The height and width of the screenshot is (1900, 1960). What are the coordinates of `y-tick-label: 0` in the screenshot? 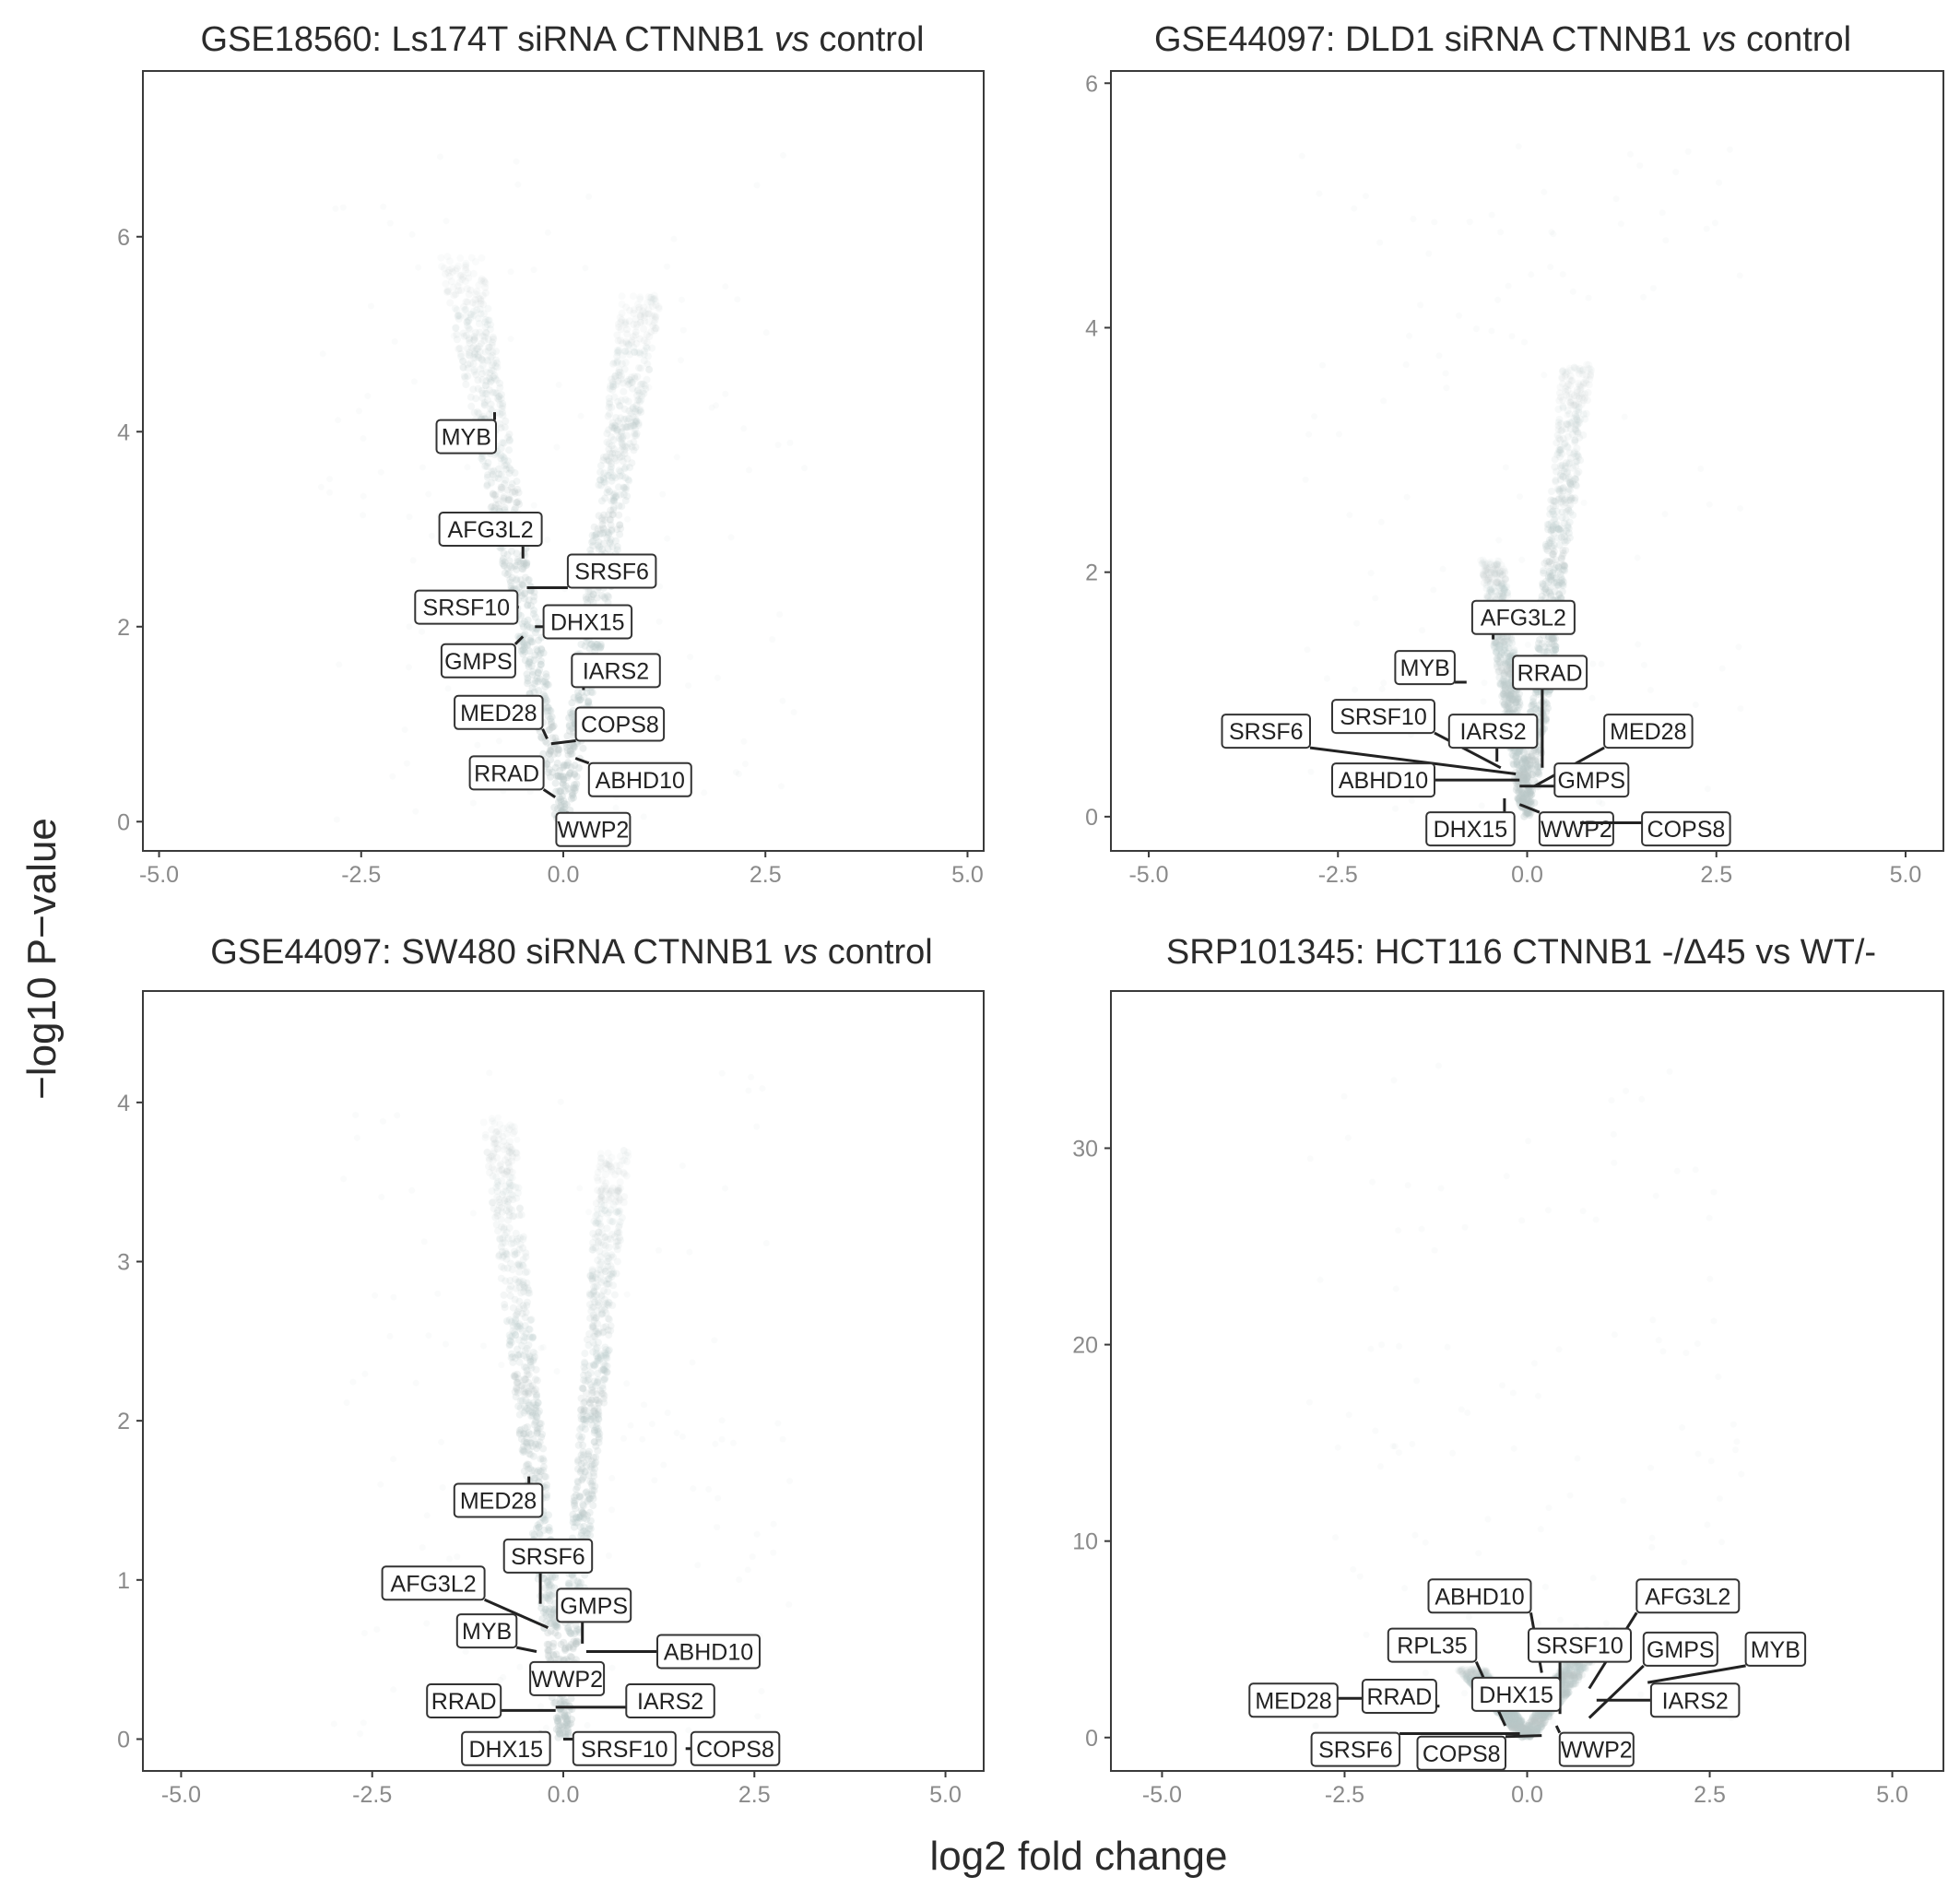 It's located at (1092, 818).